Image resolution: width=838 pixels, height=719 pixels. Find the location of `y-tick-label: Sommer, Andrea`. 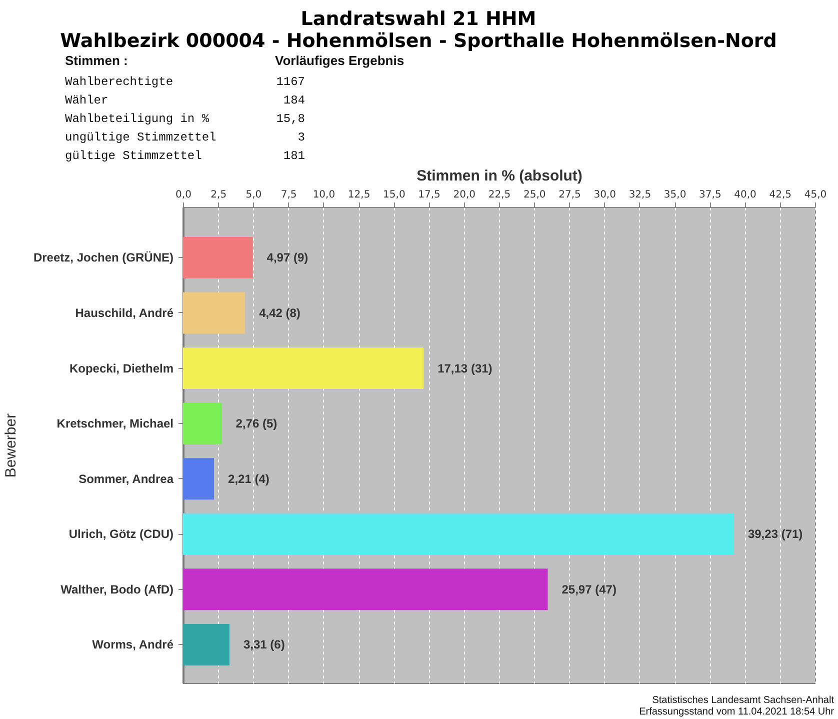

y-tick-label: Sommer, Andrea is located at coordinates (126, 479).